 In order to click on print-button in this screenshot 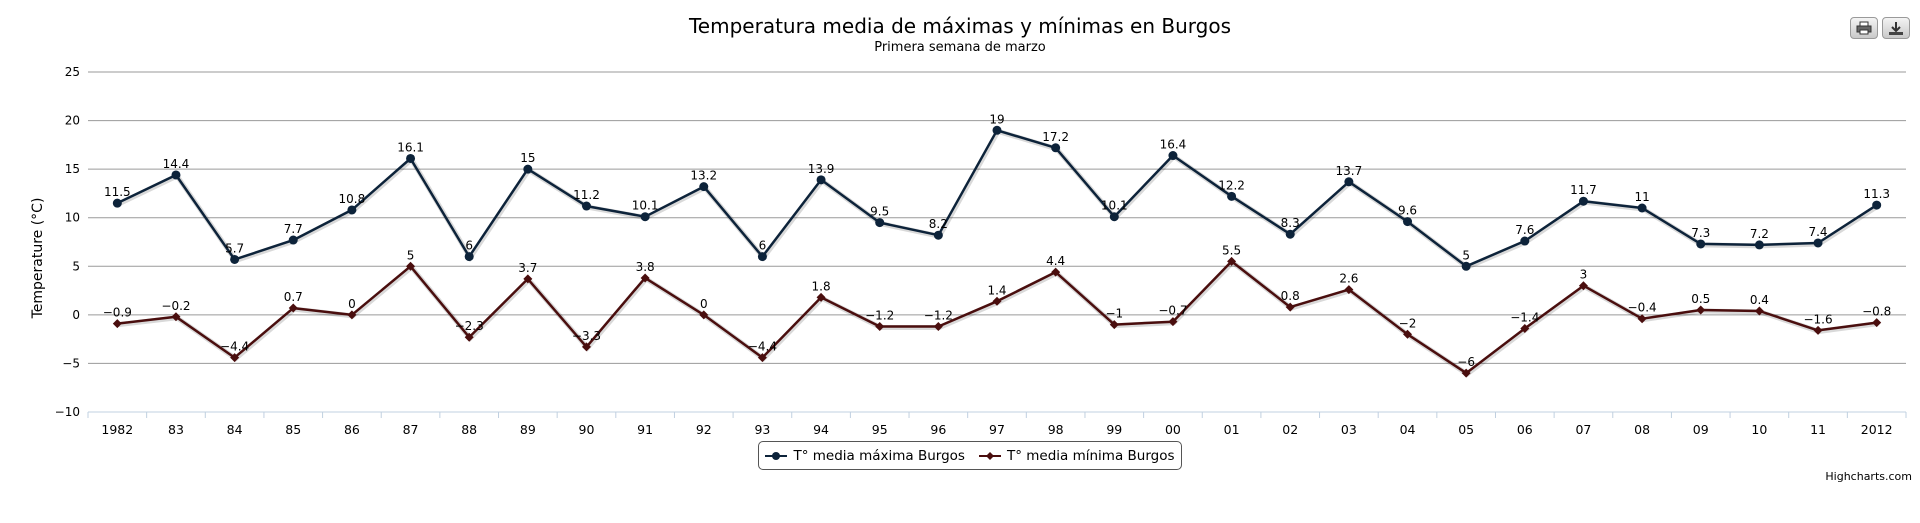, I will do `click(1864, 28)`.